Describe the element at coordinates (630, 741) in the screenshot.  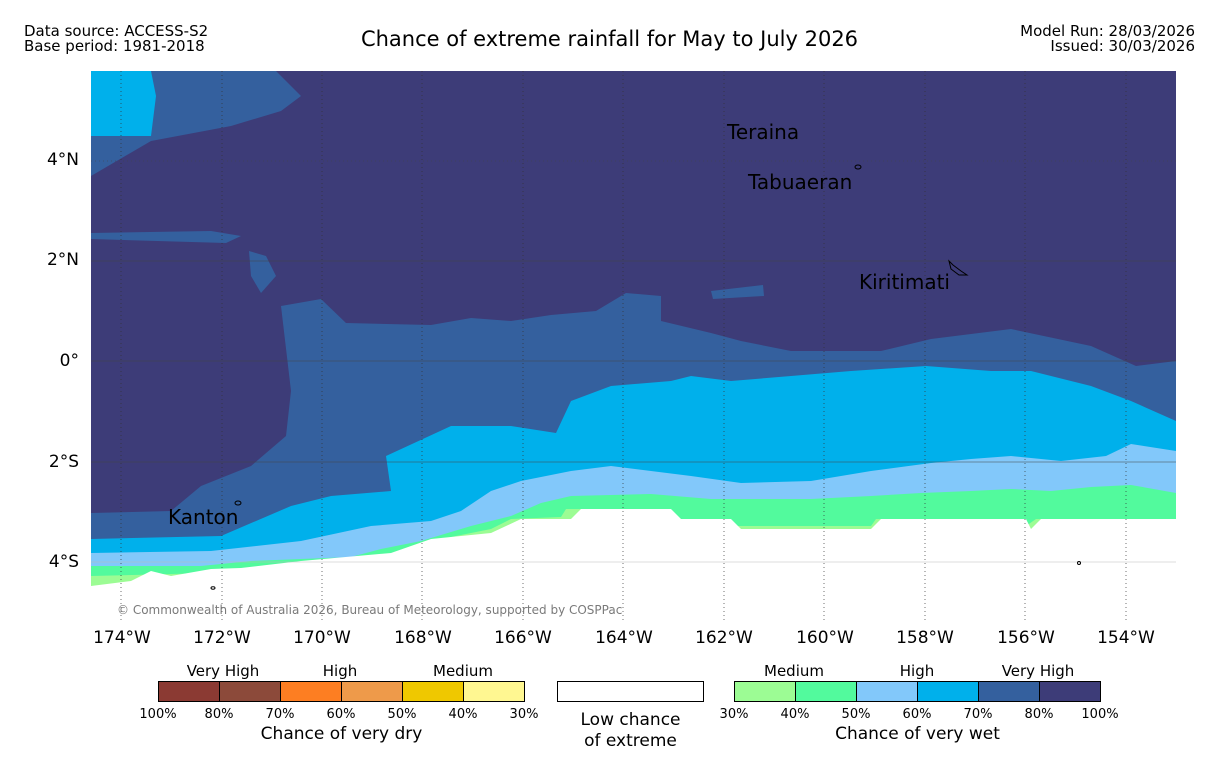
I see `neutral-caption-line2: of extreme` at that location.